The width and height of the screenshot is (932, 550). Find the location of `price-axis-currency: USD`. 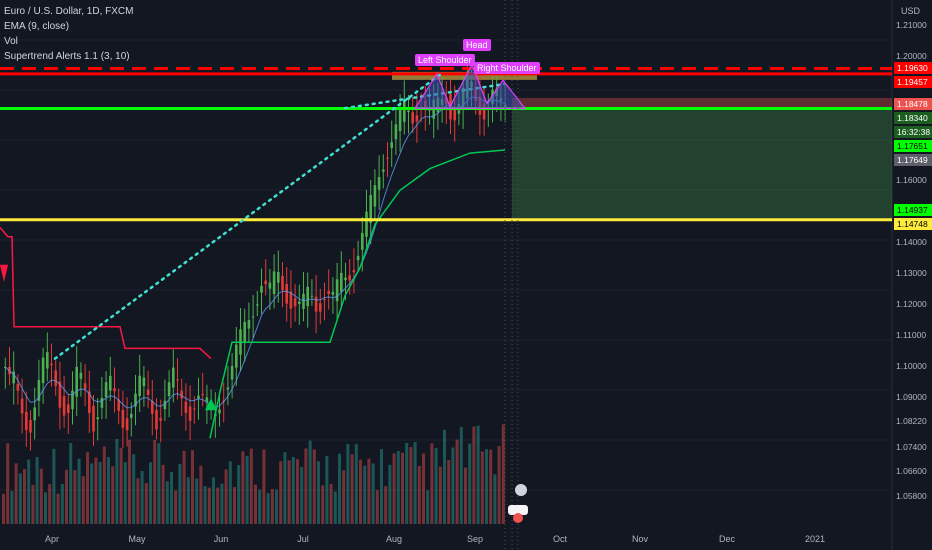

price-axis-currency: USD is located at coordinates (910, 11).